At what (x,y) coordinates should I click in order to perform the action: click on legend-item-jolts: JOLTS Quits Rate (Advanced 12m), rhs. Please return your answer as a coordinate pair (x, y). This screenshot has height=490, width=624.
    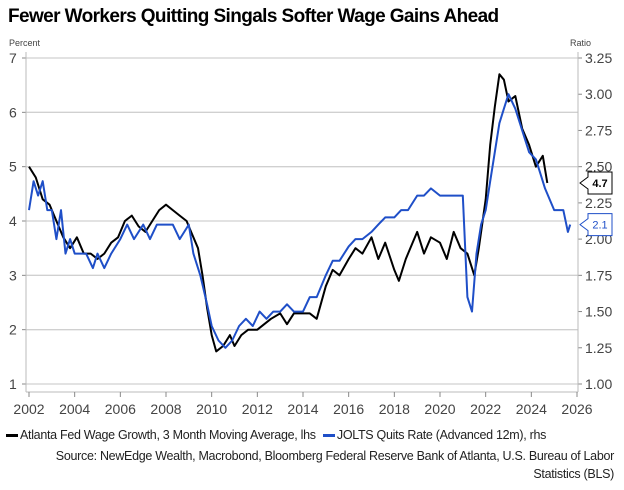
    Looking at the image, I should click on (441, 435).